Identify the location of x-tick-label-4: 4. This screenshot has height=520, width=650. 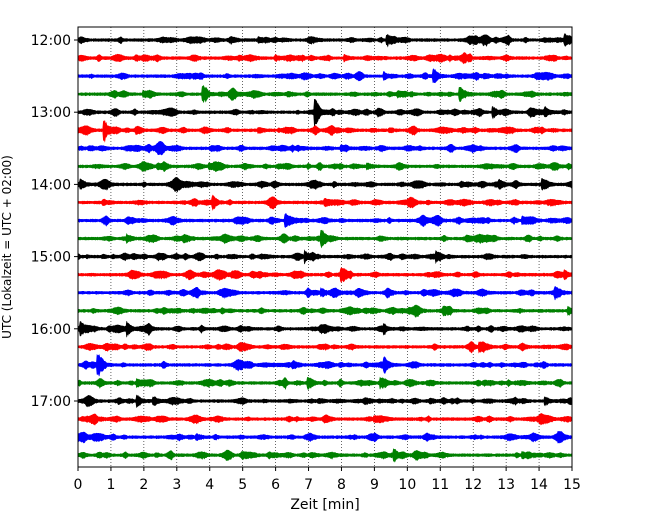
(209, 485).